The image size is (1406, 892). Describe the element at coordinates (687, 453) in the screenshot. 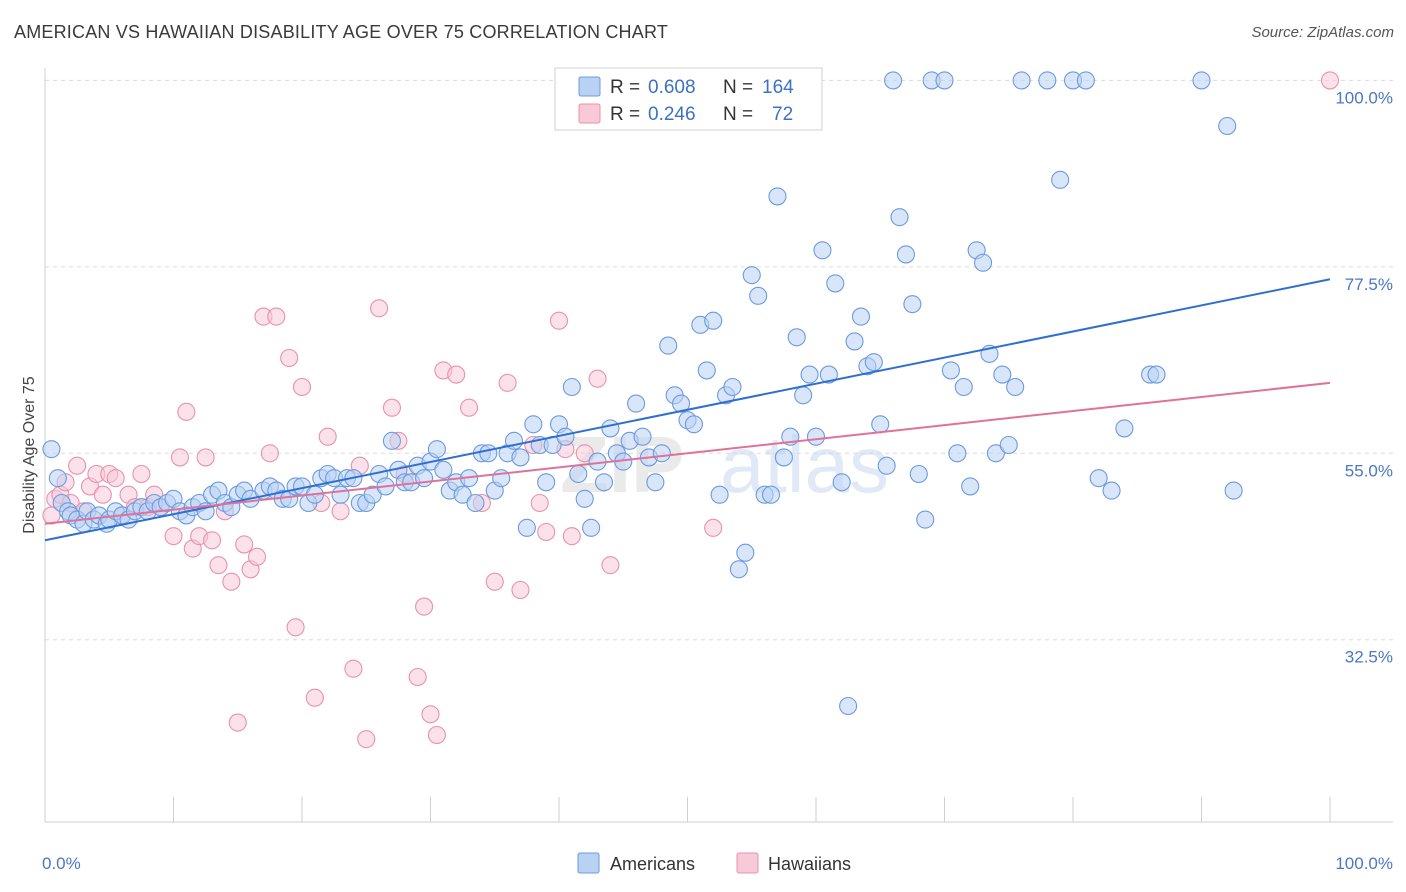

I see `hawaiians-trend-line` at that location.